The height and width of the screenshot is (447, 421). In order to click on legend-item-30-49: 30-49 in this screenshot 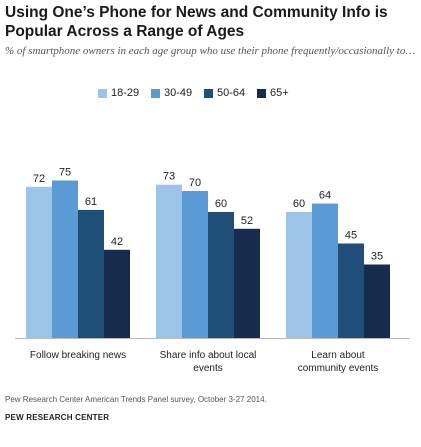, I will do `click(171, 93)`.